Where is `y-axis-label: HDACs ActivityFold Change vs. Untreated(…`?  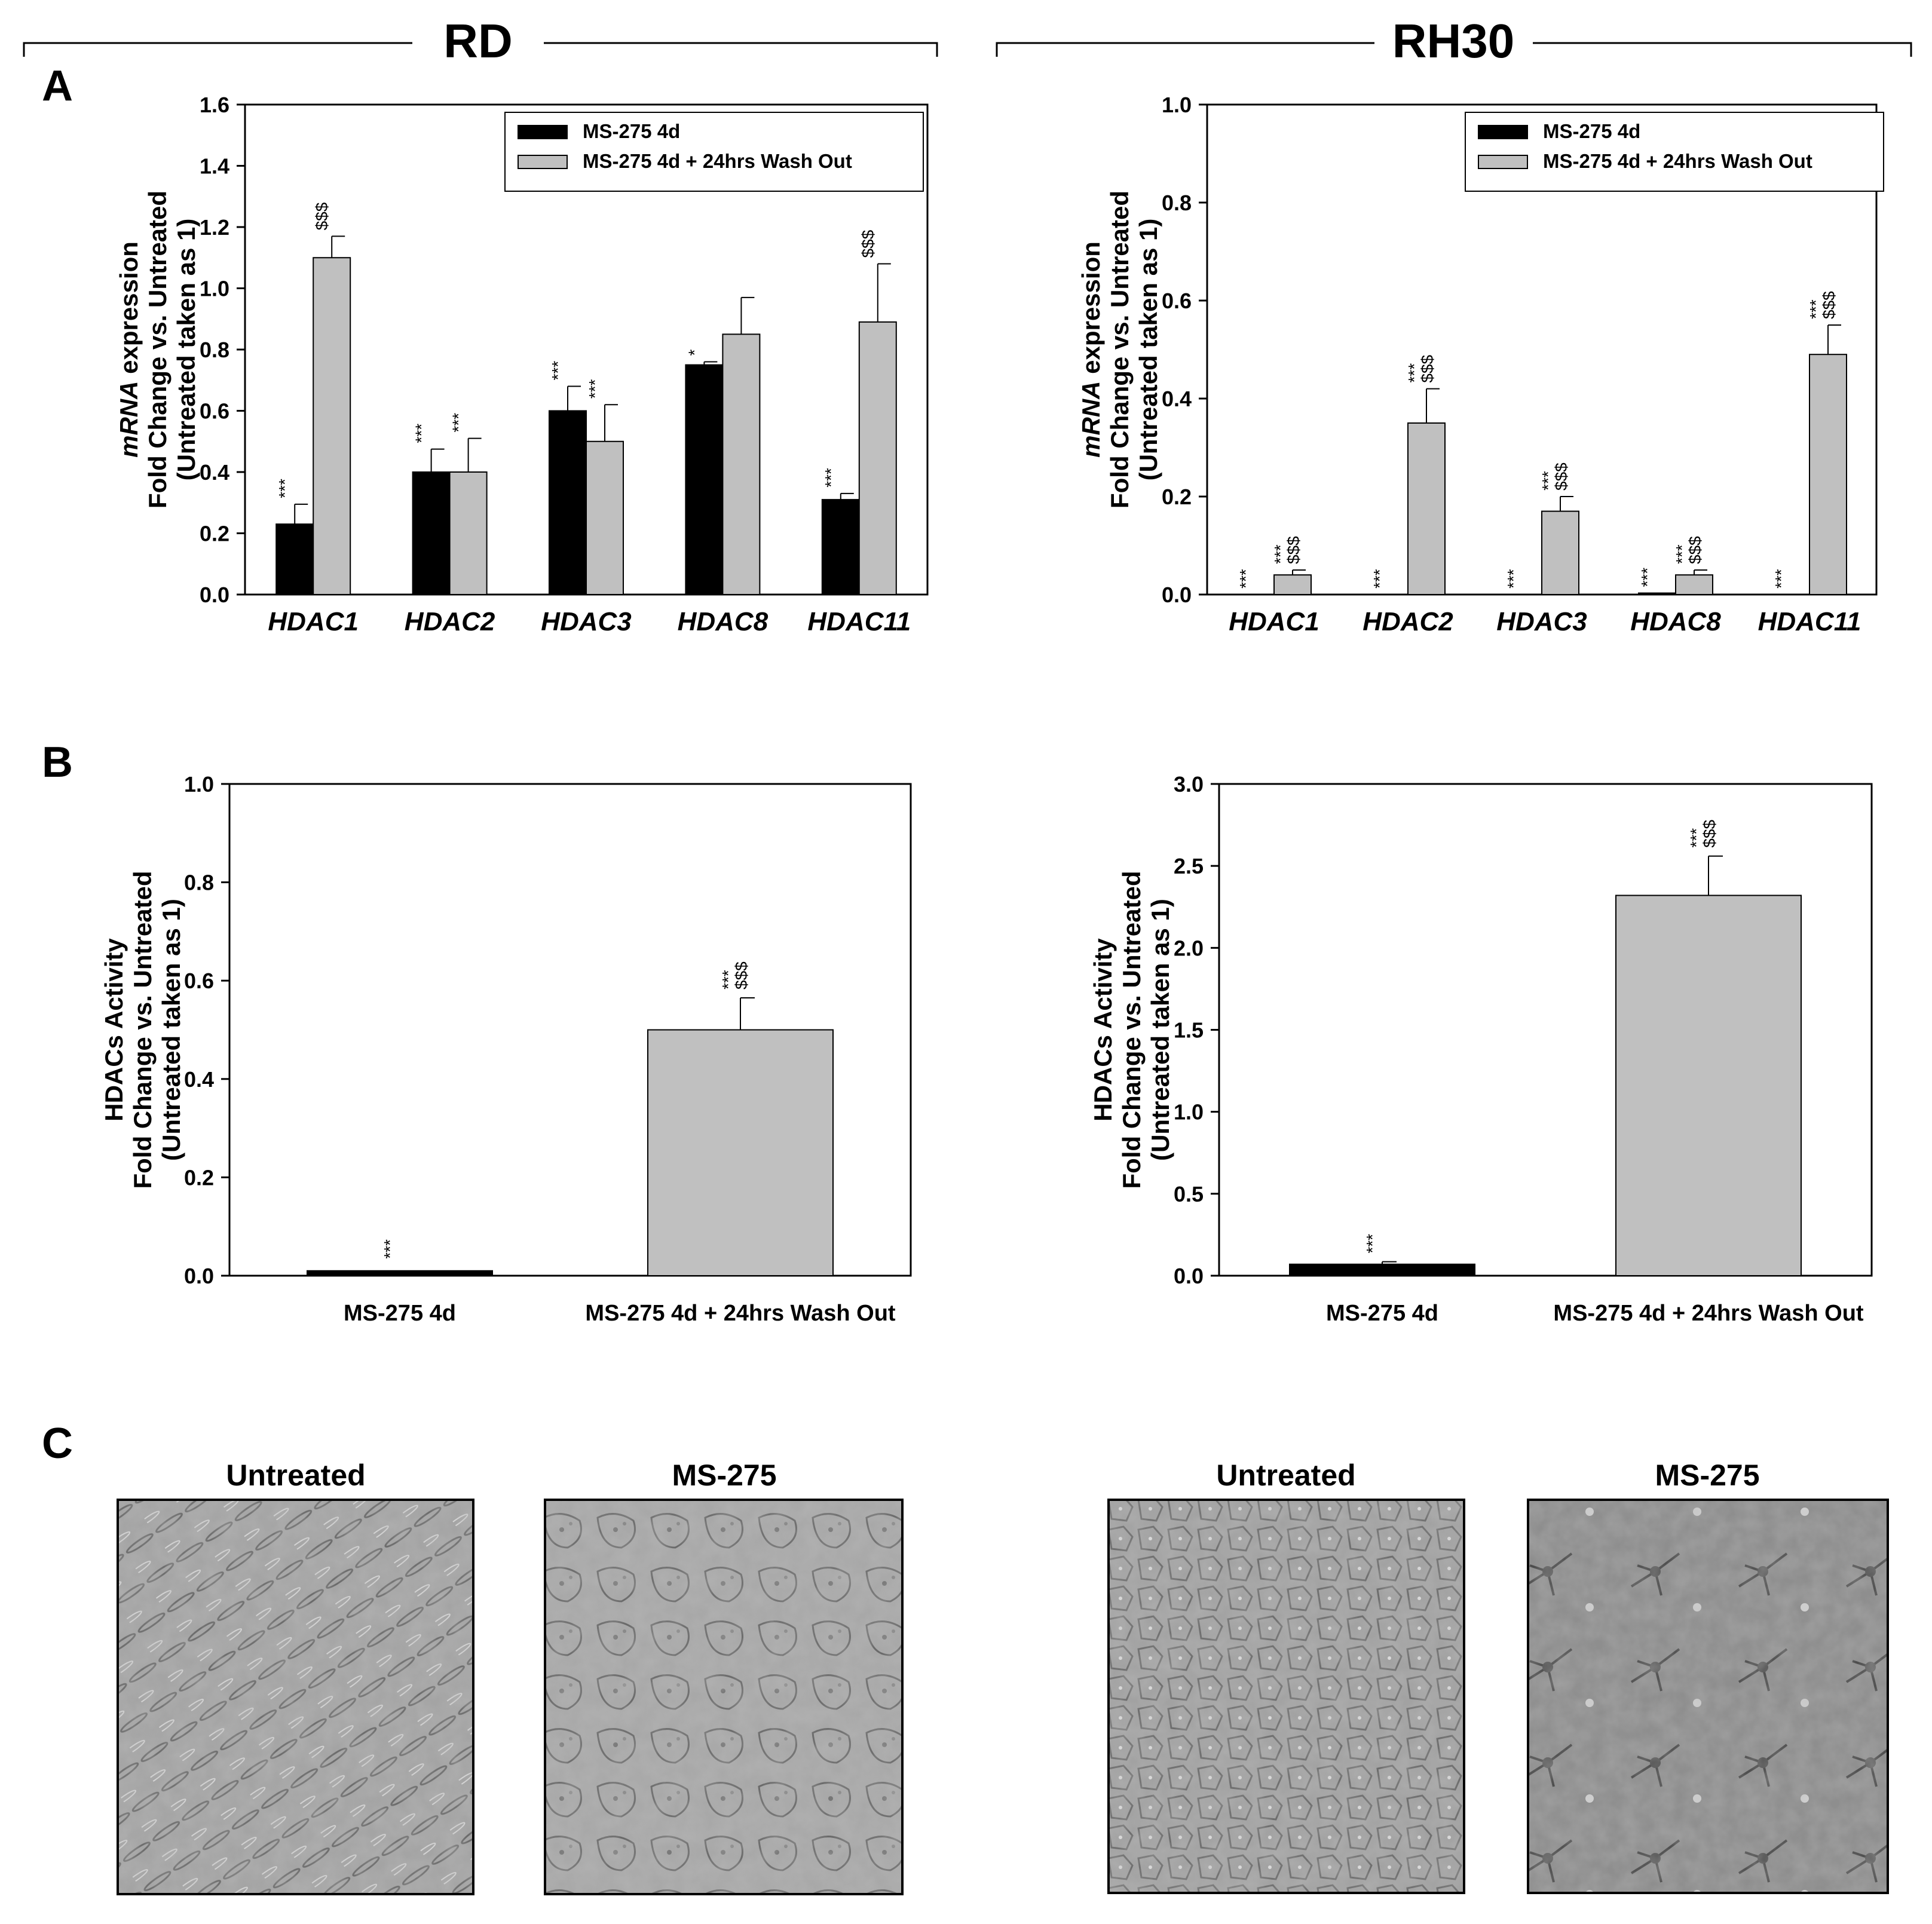
y-axis-label: HDACs ActivityFold Change vs. Untreated(… is located at coordinates (143, 1029).